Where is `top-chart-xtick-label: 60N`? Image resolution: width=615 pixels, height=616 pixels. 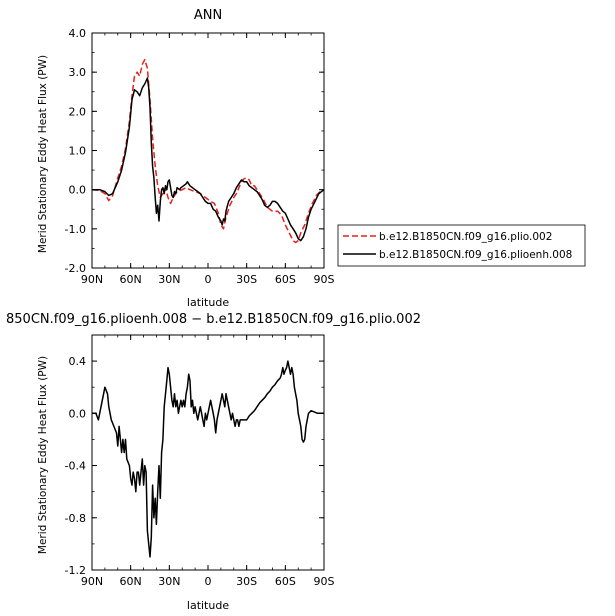 top-chart-xtick-label: 60N is located at coordinates (131, 279).